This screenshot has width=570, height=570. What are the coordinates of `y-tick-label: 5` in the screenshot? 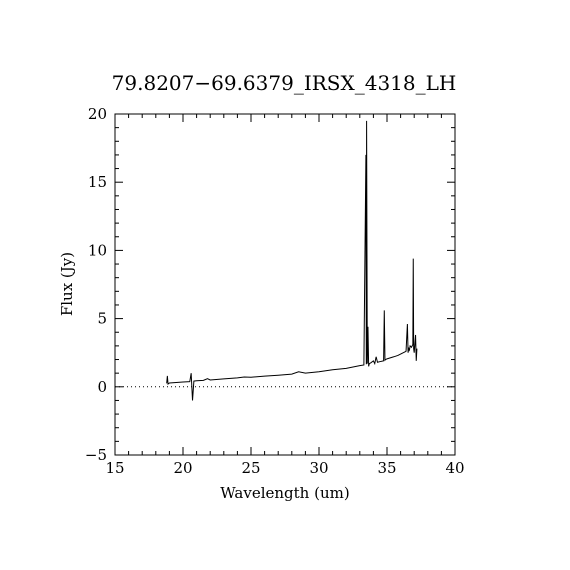 It's located at (102, 319).